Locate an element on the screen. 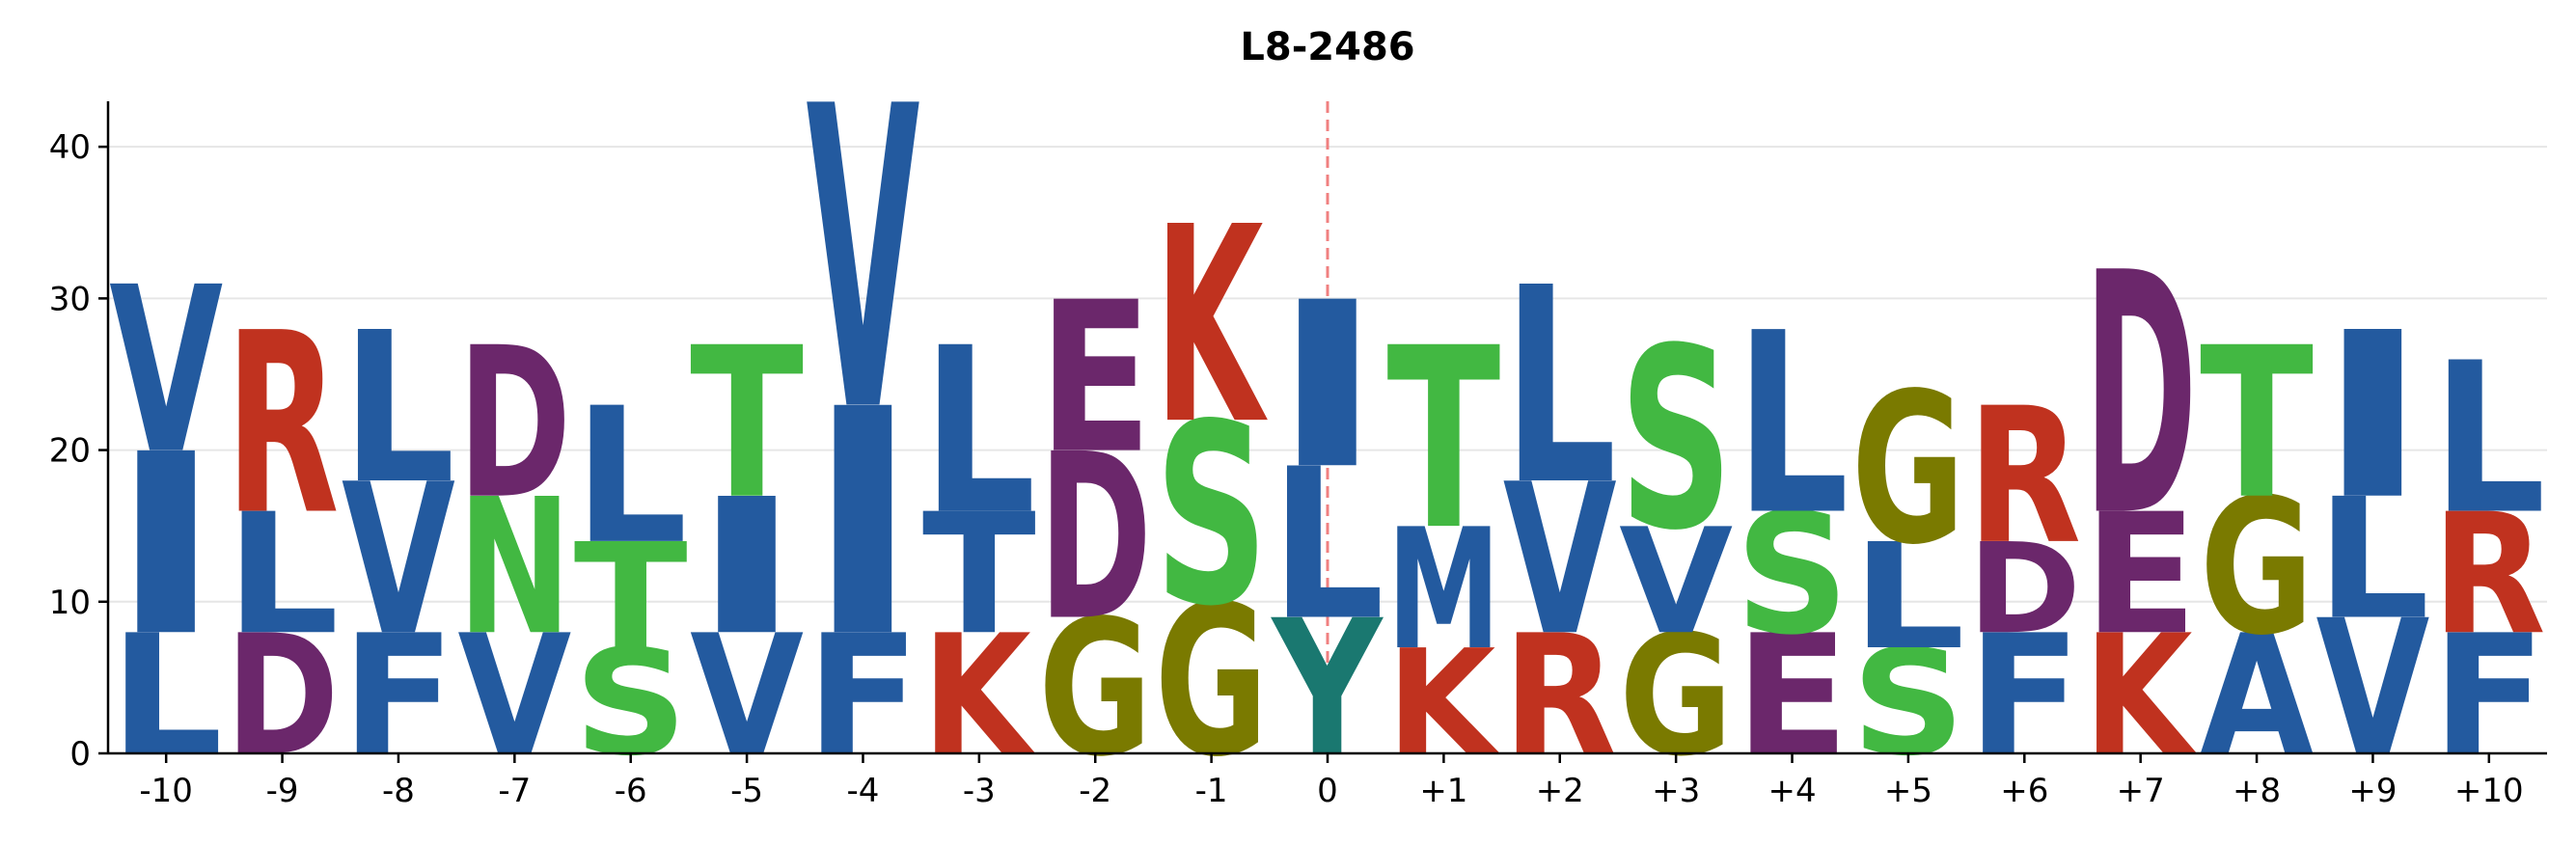 The height and width of the screenshot is (845, 2576). logo-letter-+4-L: L is located at coordinates (1793, 425).